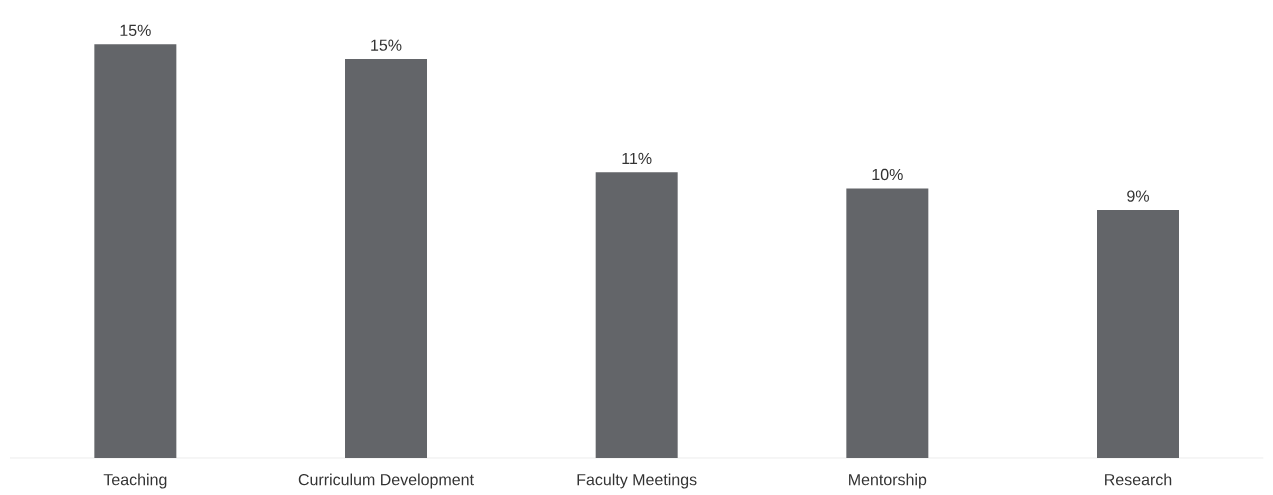 The width and height of the screenshot is (1273, 495). I want to click on x-tick-label: Mentorship, so click(888, 481).